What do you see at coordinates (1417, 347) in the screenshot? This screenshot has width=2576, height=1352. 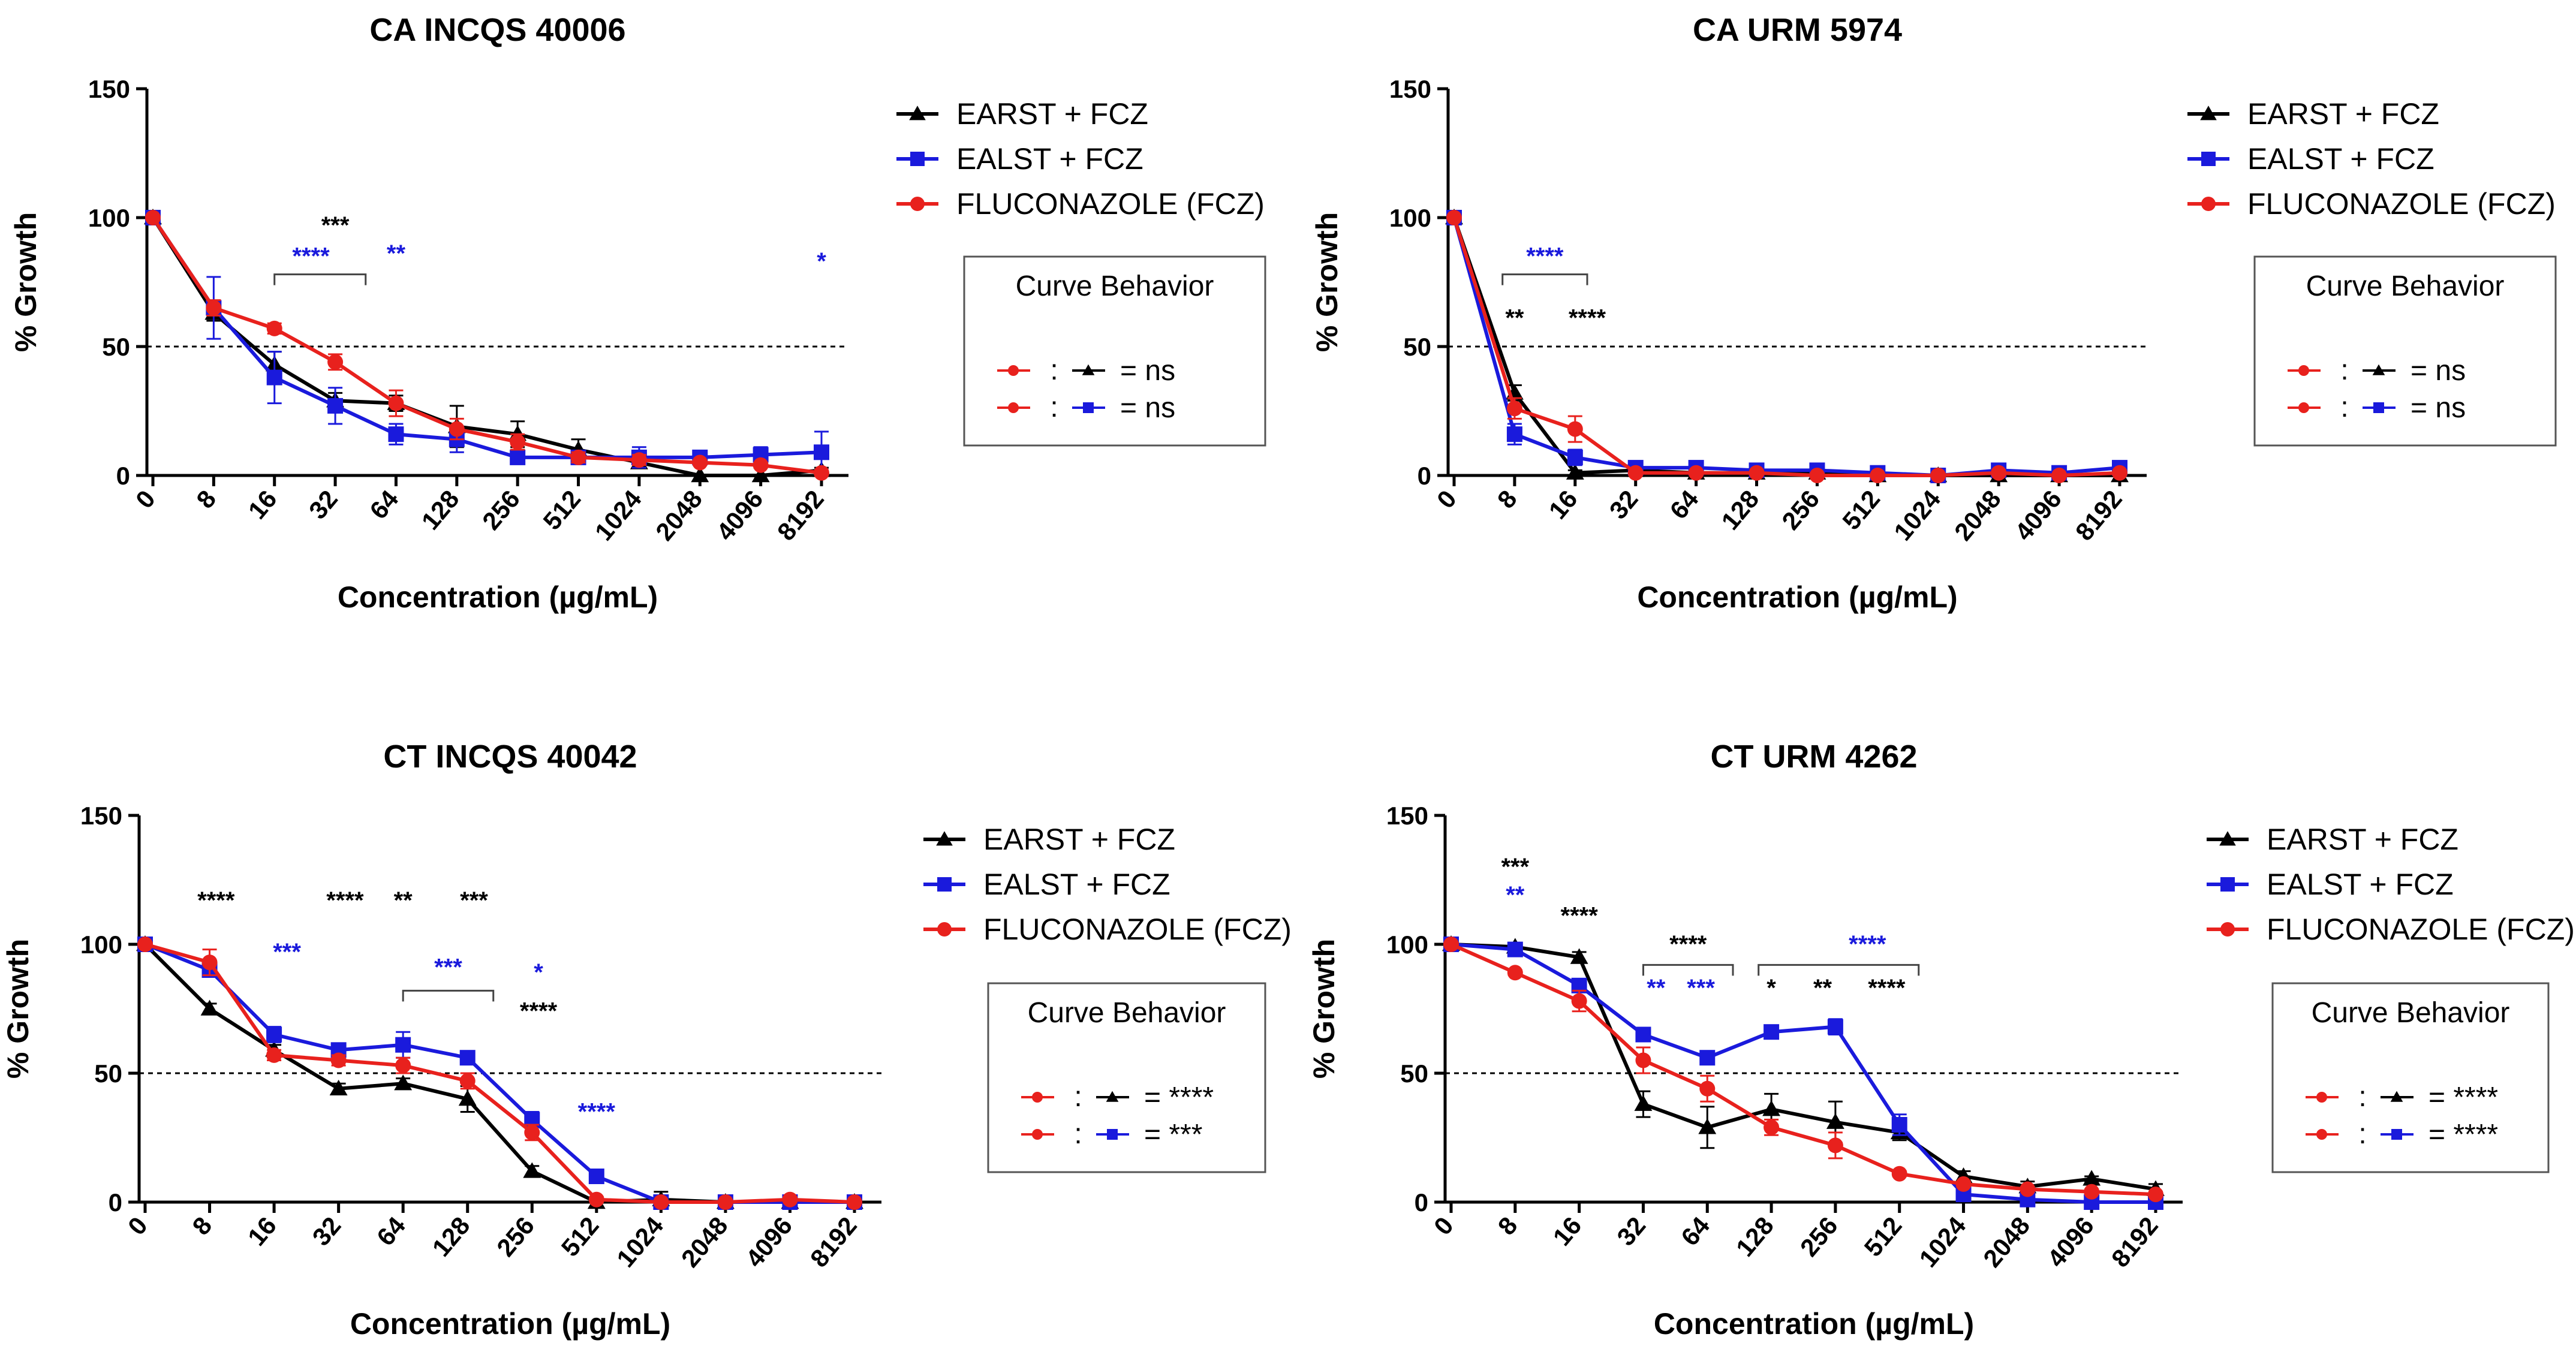 I see `y-tick-label: 50` at bounding box center [1417, 347].